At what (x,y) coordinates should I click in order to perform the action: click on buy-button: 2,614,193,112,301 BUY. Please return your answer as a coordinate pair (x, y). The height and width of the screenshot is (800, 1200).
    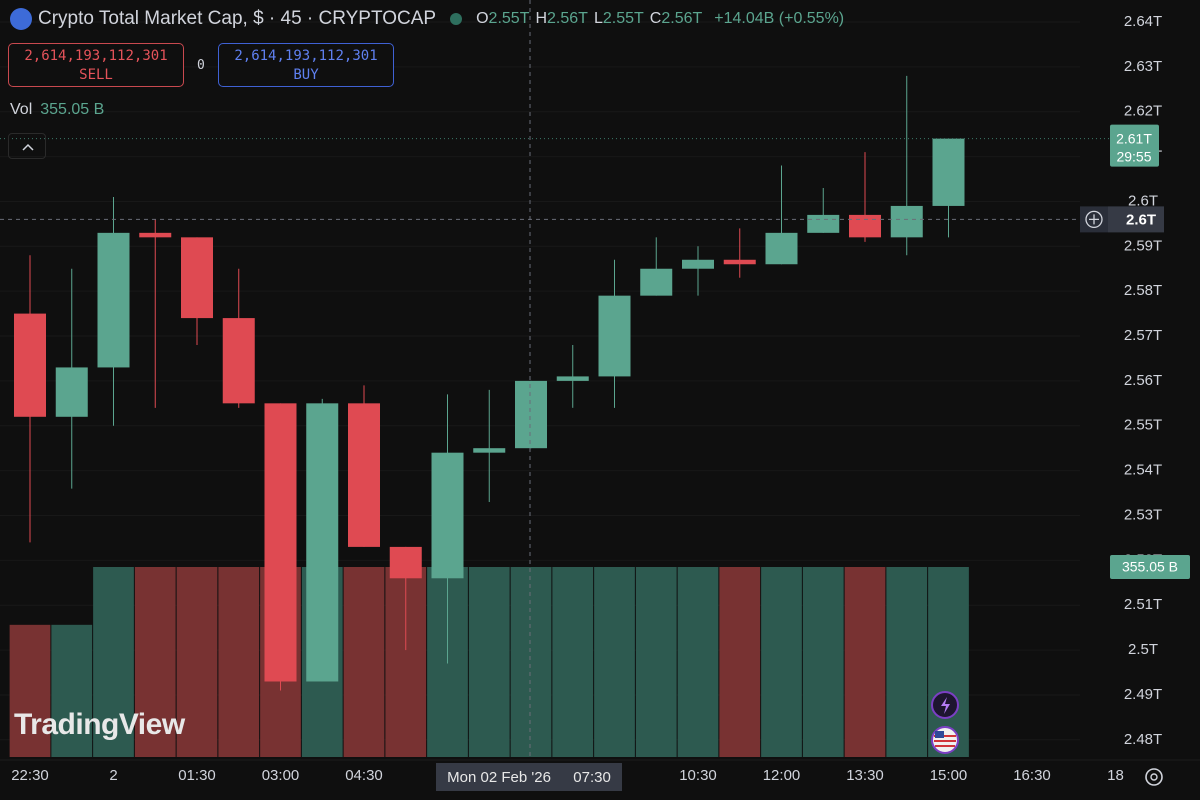
    Looking at the image, I should click on (306, 65).